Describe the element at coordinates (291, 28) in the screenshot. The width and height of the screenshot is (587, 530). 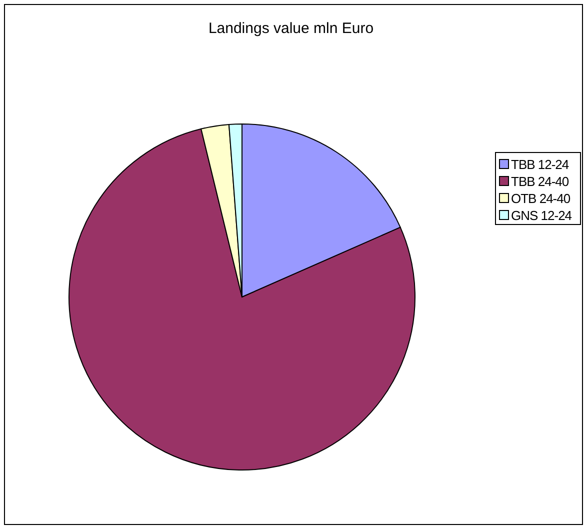
I see `chart-title: Landings value mln Euro` at that location.